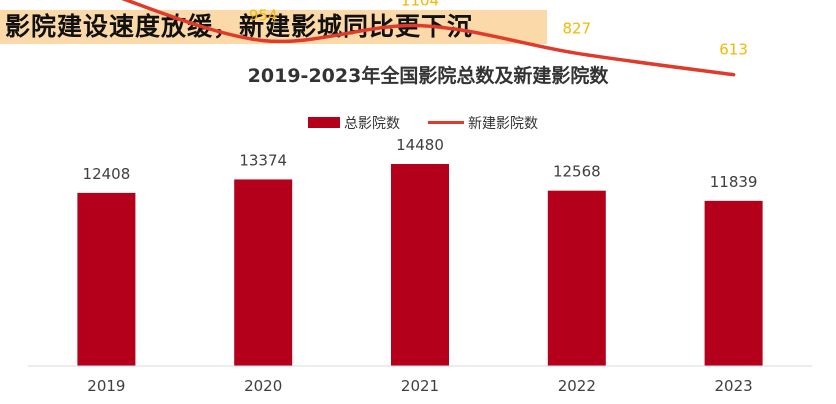 This screenshot has width=836, height=404. What do you see at coordinates (733, 283) in the screenshot?
I see `bar-2023` at bounding box center [733, 283].